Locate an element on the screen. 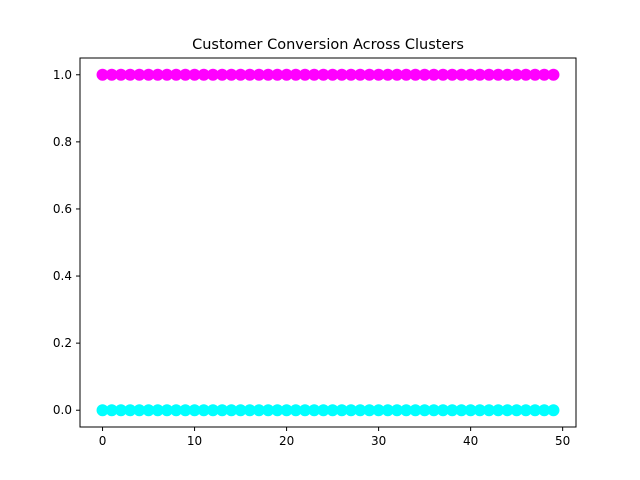 This screenshot has height=480, width=640. x-tick-label: 0 is located at coordinates (103, 441).